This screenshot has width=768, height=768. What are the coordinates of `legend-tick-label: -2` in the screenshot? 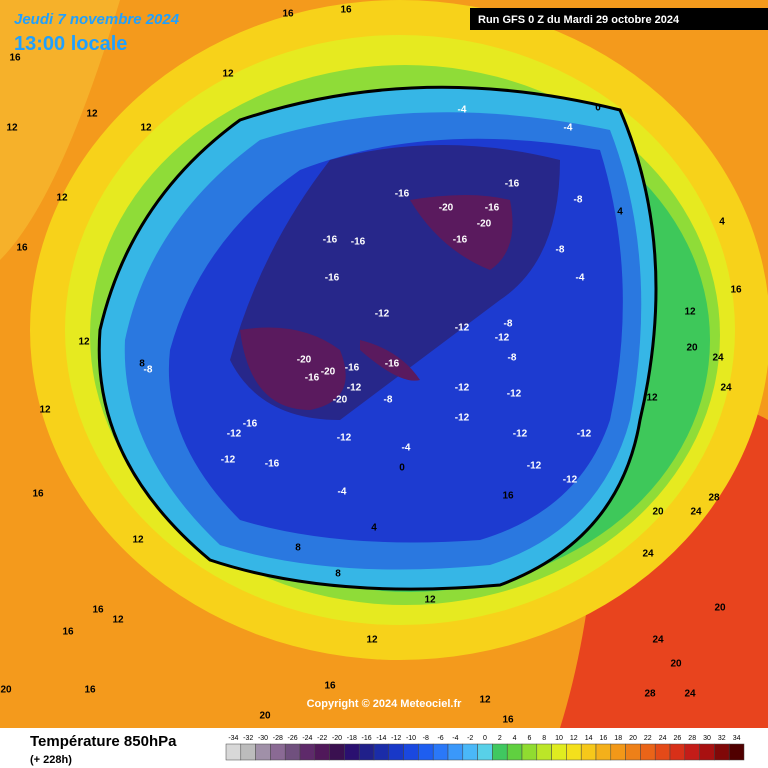 It's located at (470, 738).